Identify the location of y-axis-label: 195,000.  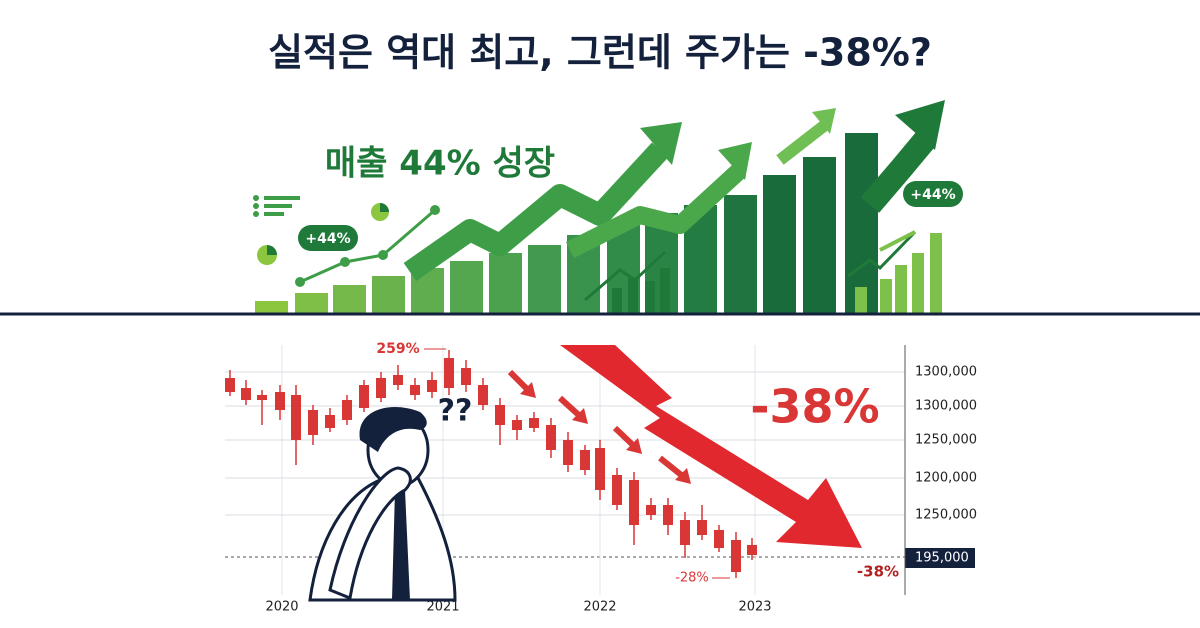
(942, 558).